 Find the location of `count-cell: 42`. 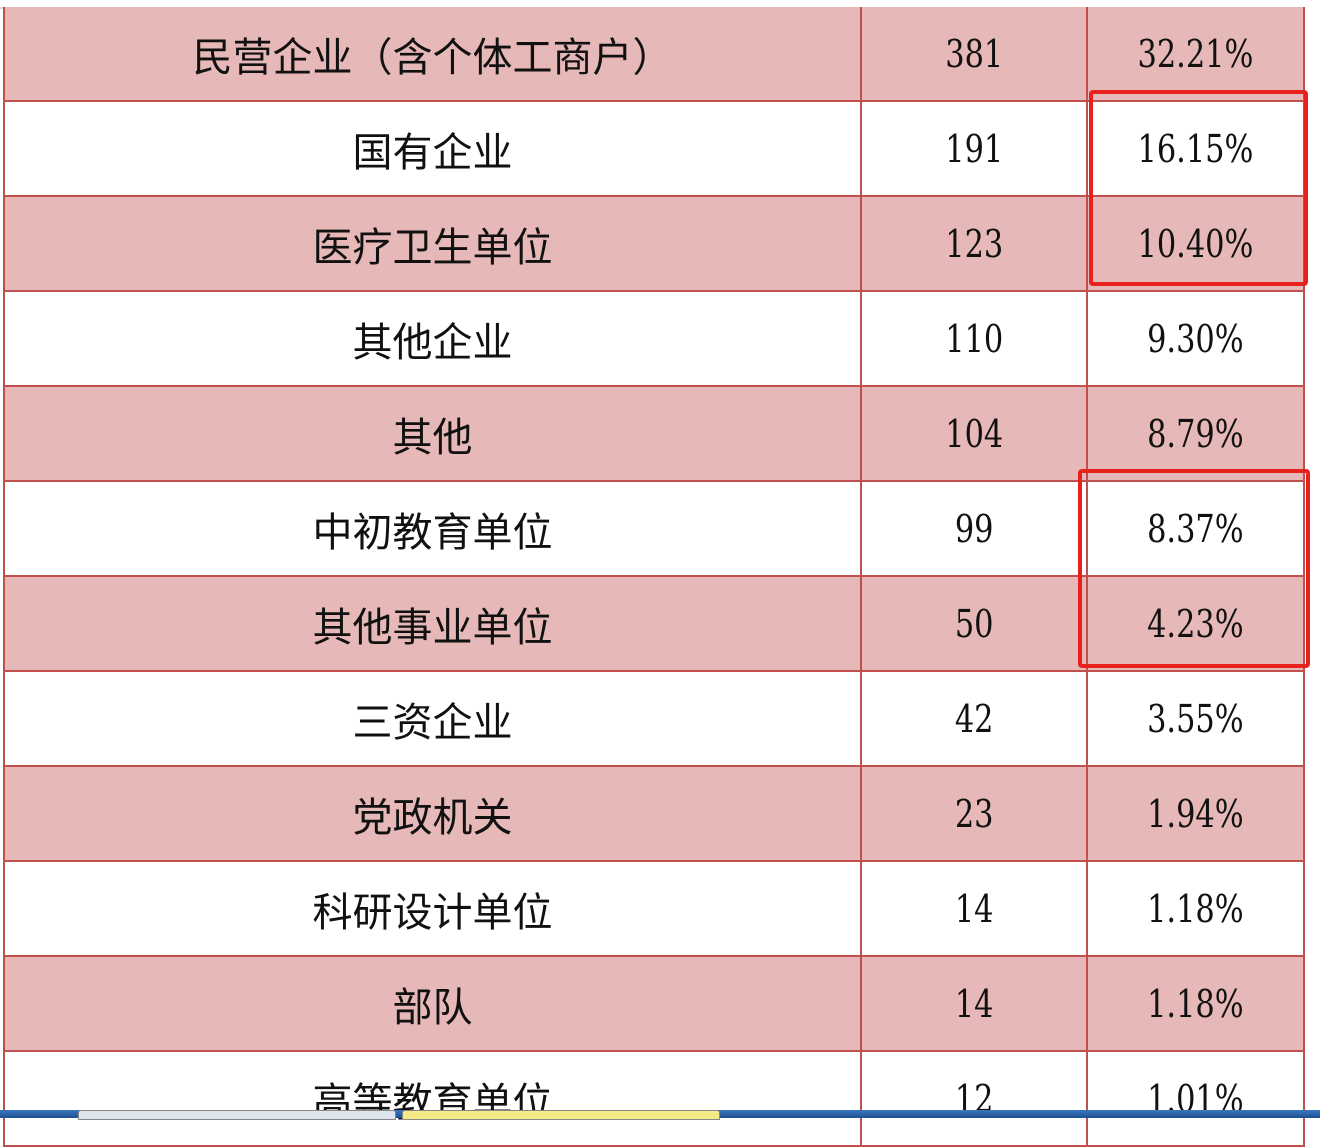

count-cell: 42 is located at coordinates (975, 718).